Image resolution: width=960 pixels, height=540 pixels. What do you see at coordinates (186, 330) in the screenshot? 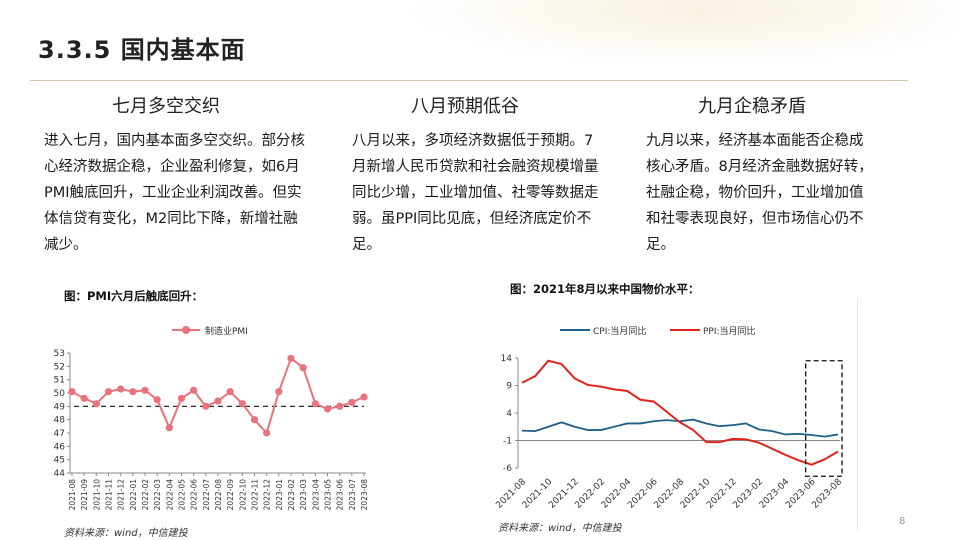
I see `pmi-legend-marker` at bounding box center [186, 330].